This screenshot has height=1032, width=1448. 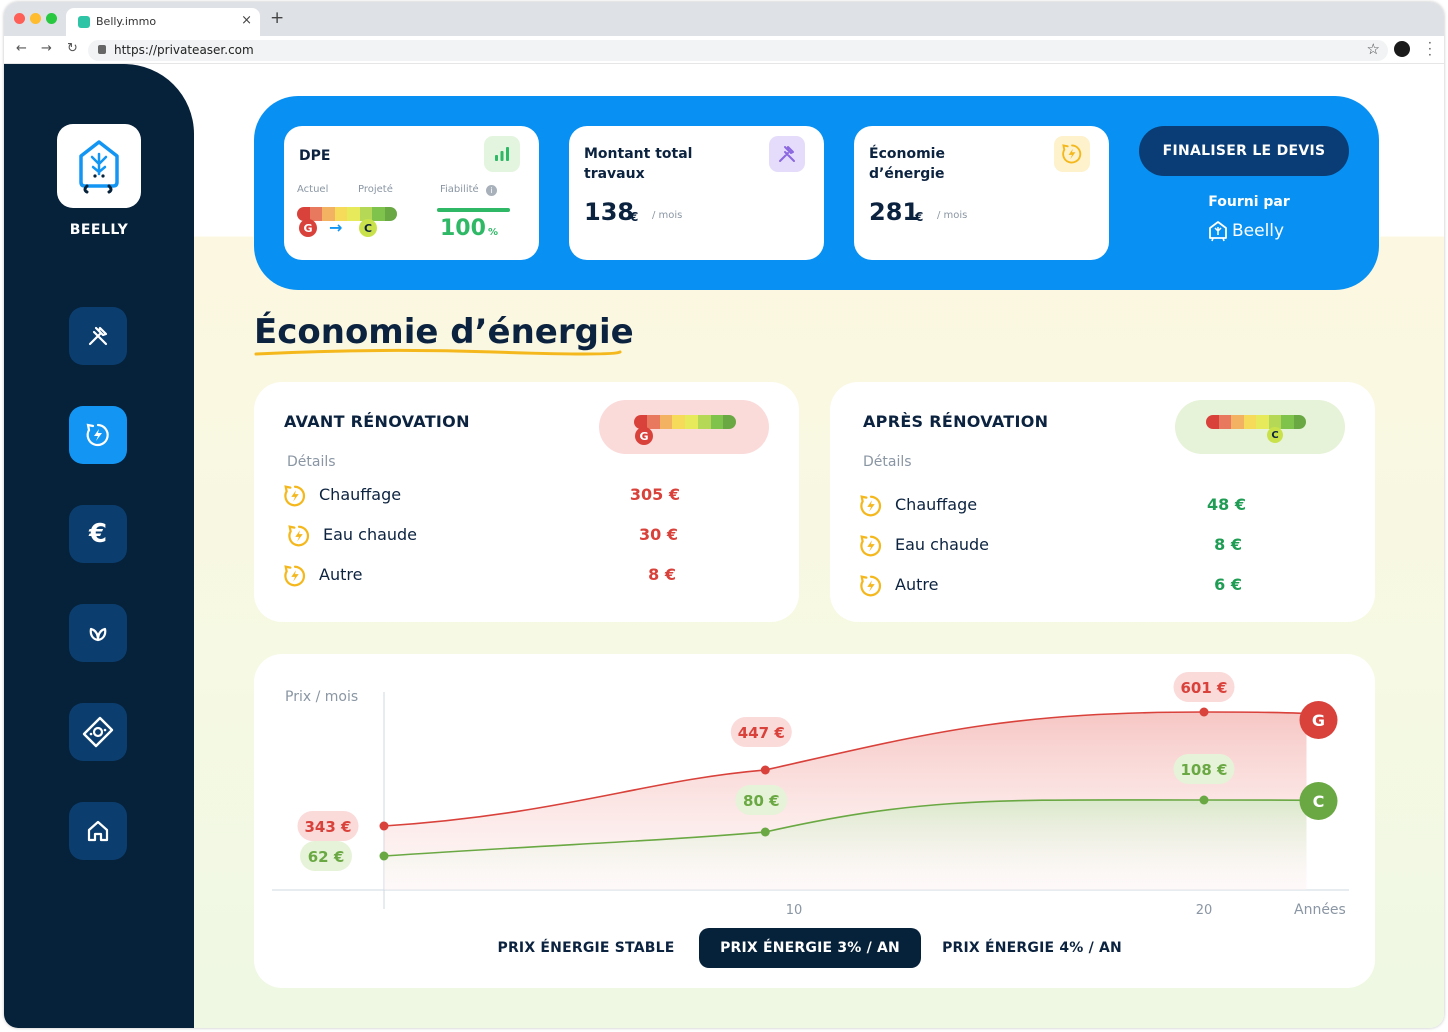 I want to click on nav-finance-button: €, so click(x=98, y=534).